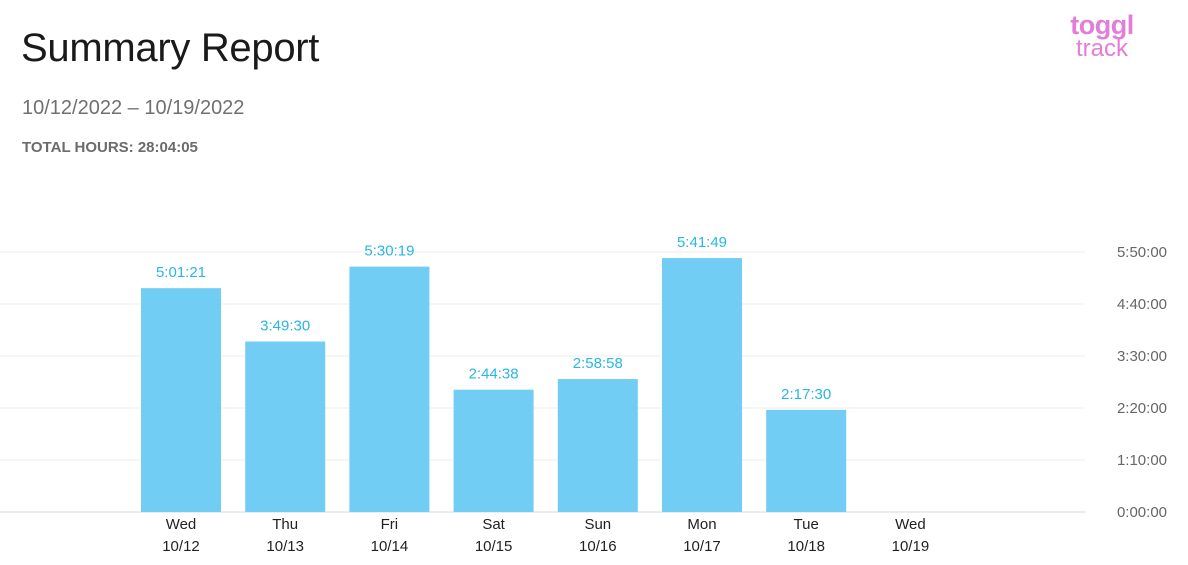 This screenshot has height=565, width=1188. Describe the element at coordinates (701, 524) in the screenshot. I see `x-tick-day: Mon` at that location.